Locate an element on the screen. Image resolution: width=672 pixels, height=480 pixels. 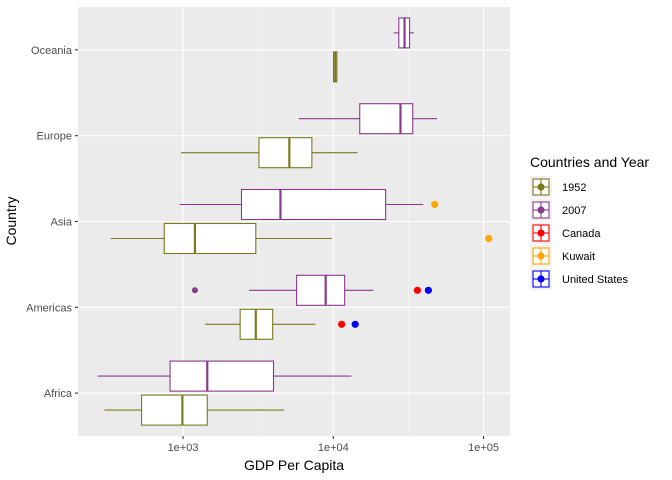
y-tick-label: Europe is located at coordinates (54, 137).